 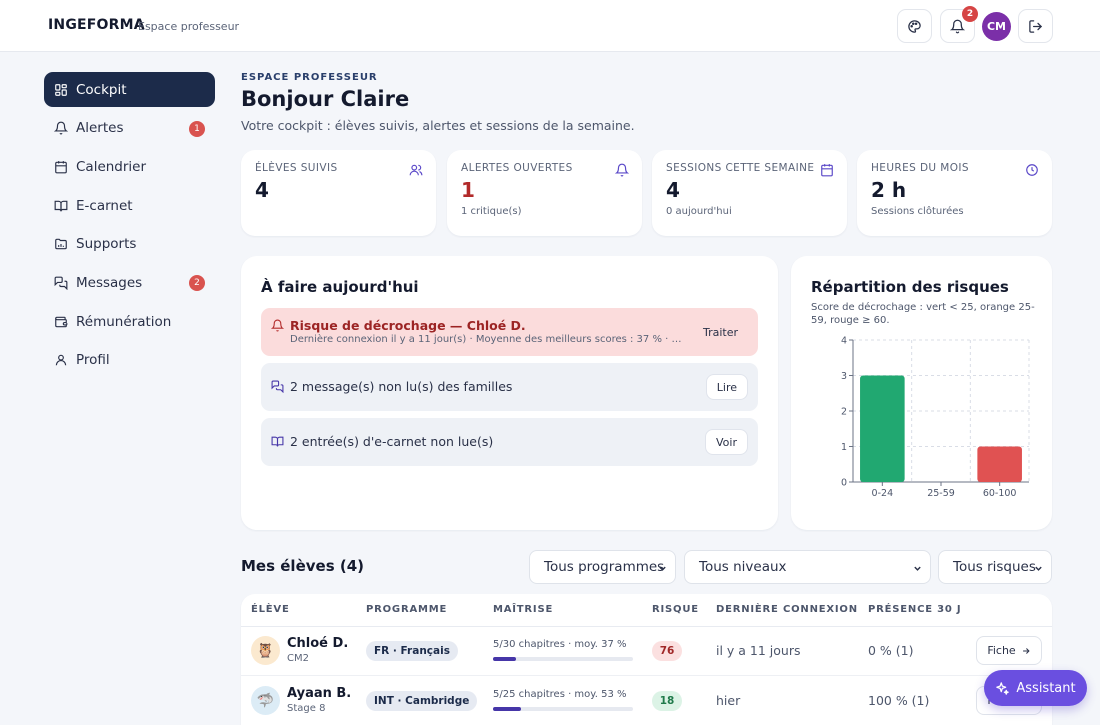 What do you see at coordinates (844, 376) in the screenshot?
I see `y-tick-label: 3` at bounding box center [844, 376].